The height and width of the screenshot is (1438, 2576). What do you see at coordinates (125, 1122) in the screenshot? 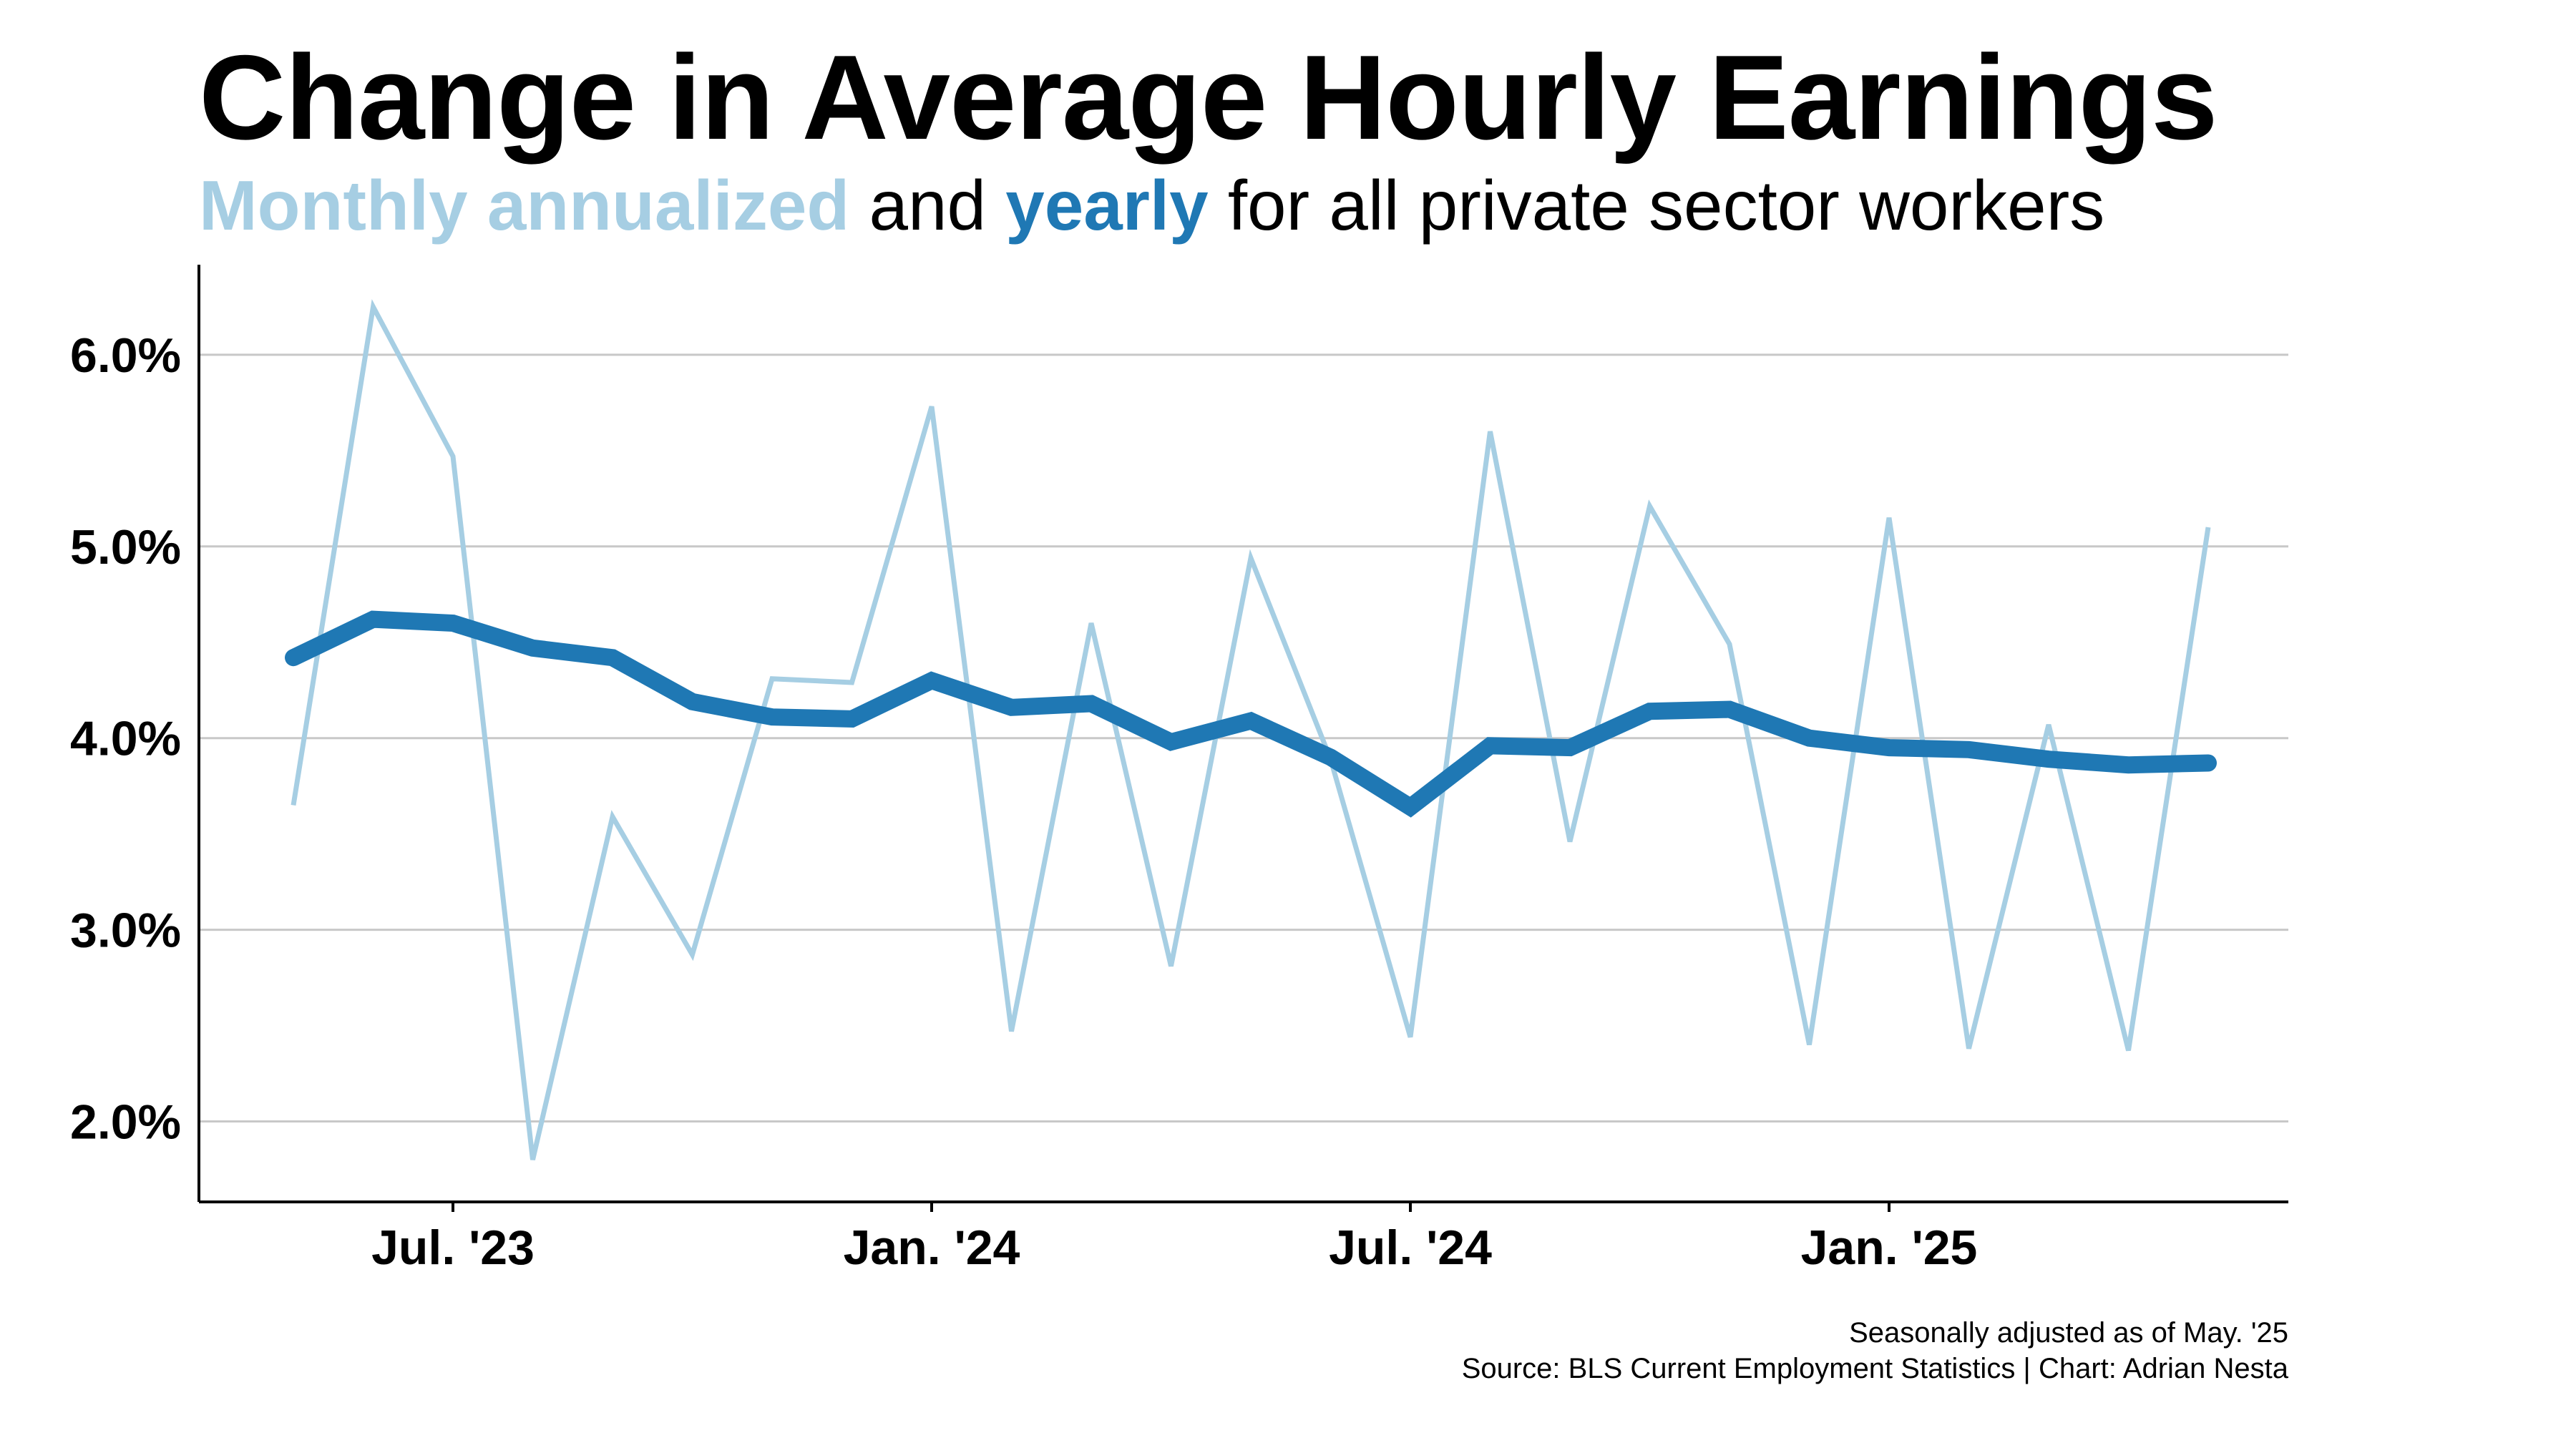
I see `y-tick-label: 2.0%` at bounding box center [125, 1122].